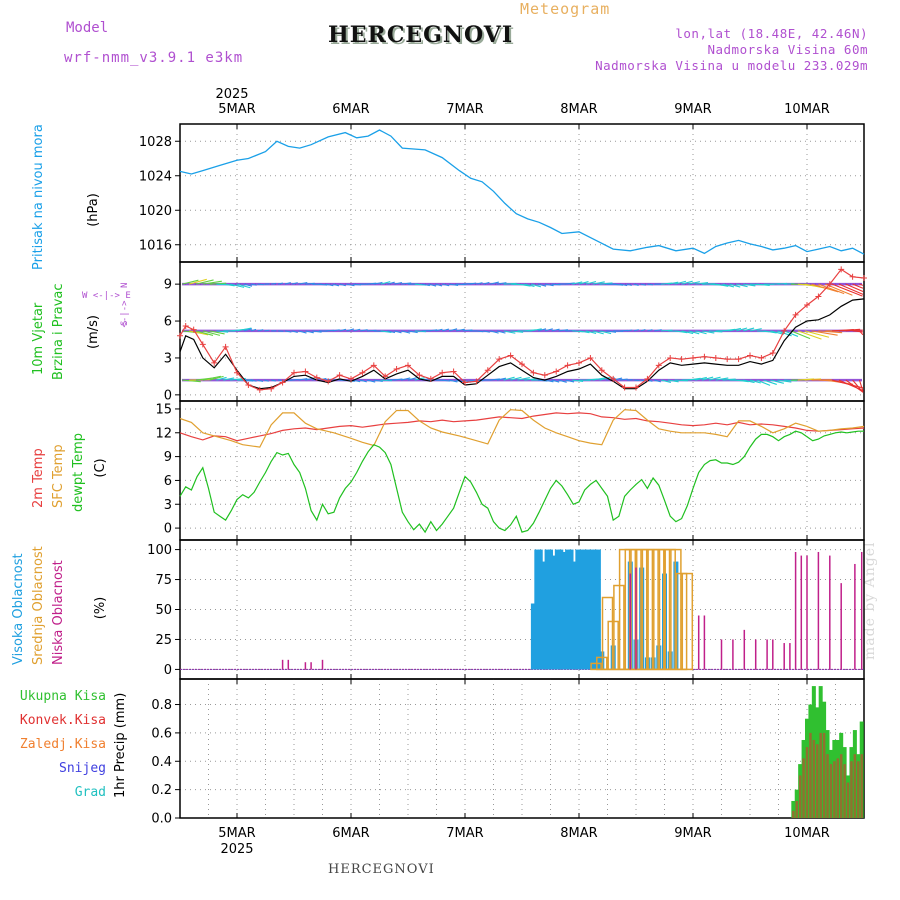 This screenshot has width=900, height=900. What do you see at coordinates (578, 833) in the screenshot?
I see `bottom-date-tick-label: 8MAR` at bounding box center [578, 833].